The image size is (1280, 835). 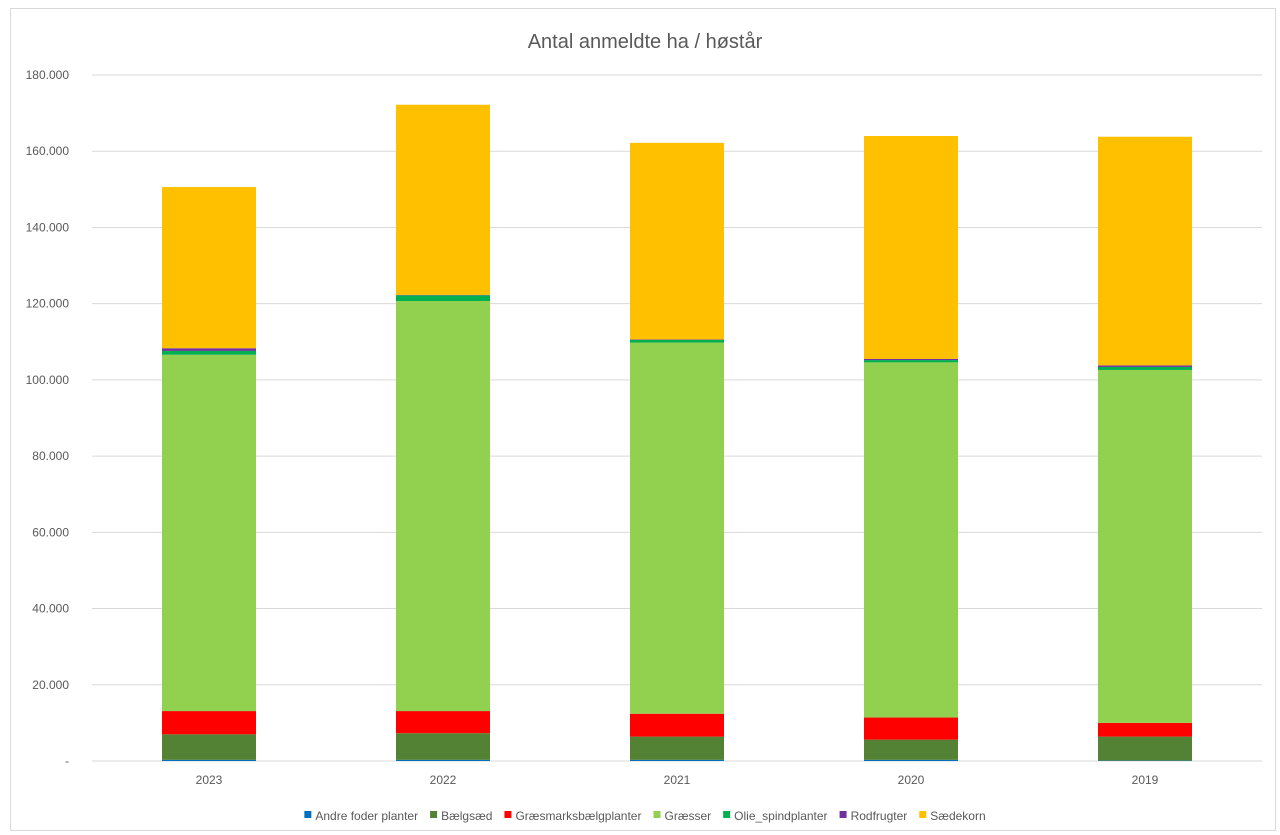 What do you see at coordinates (48, 380) in the screenshot?
I see `y-tick-label: 100.000` at bounding box center [48, 380].